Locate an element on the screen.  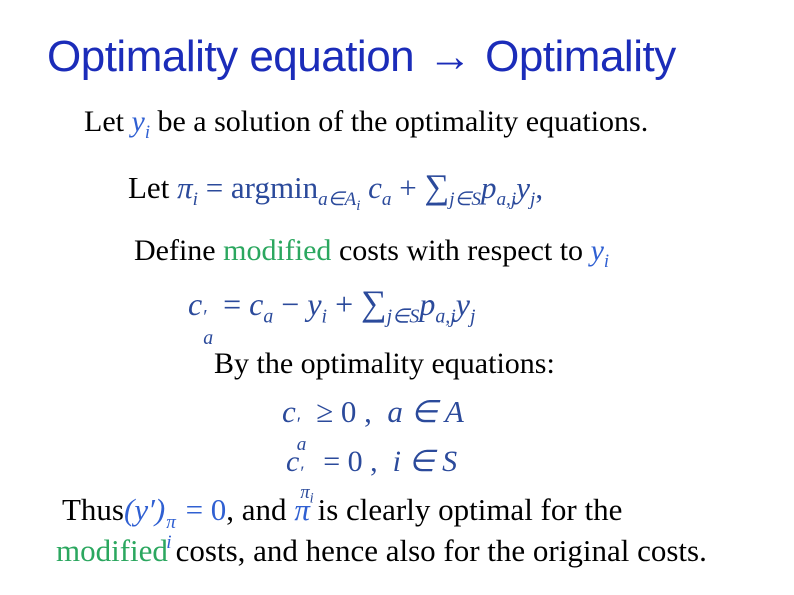
y-prime-paren: (y′) is located at coordinates (145, 509).